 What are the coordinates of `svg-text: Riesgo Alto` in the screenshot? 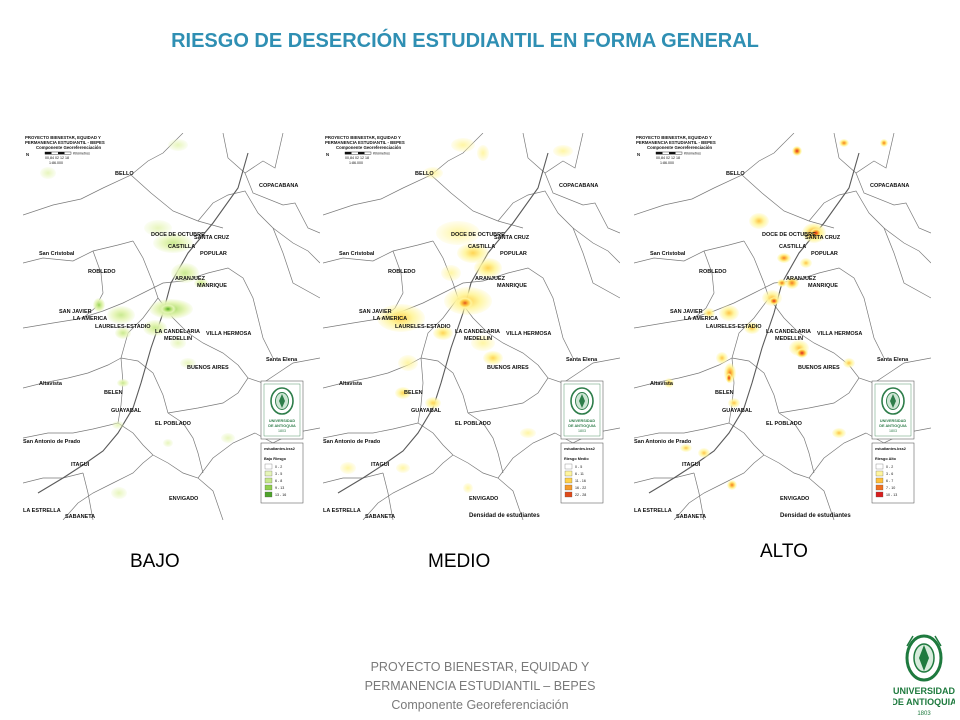 It's located at (886, 459).